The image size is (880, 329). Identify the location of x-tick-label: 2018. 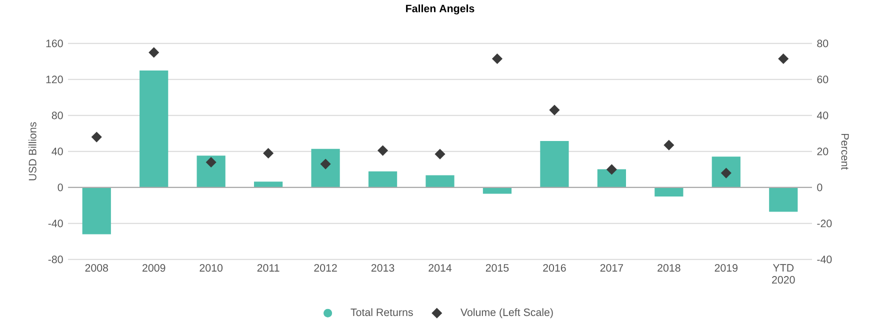
(669, 268).